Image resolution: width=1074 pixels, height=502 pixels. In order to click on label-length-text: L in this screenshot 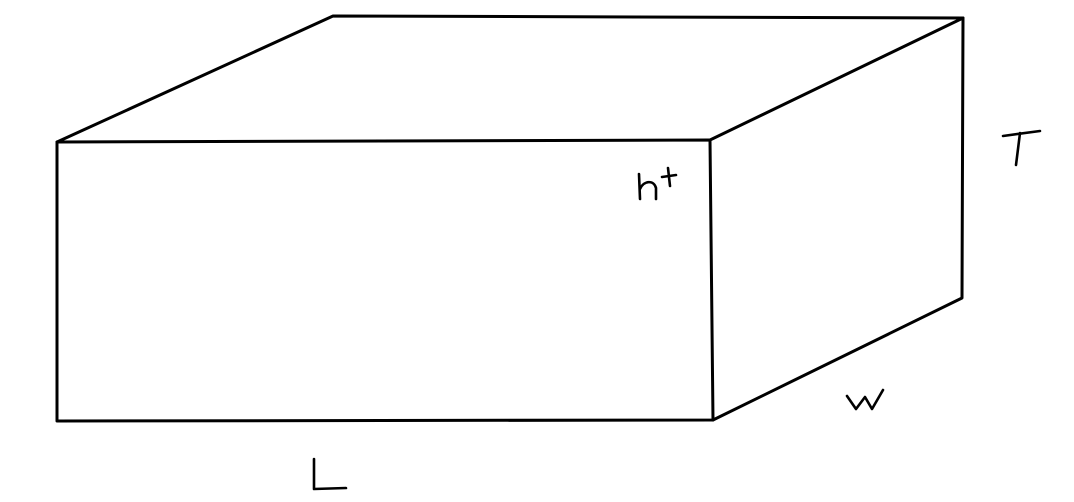, I will do `click(4, 2)`.